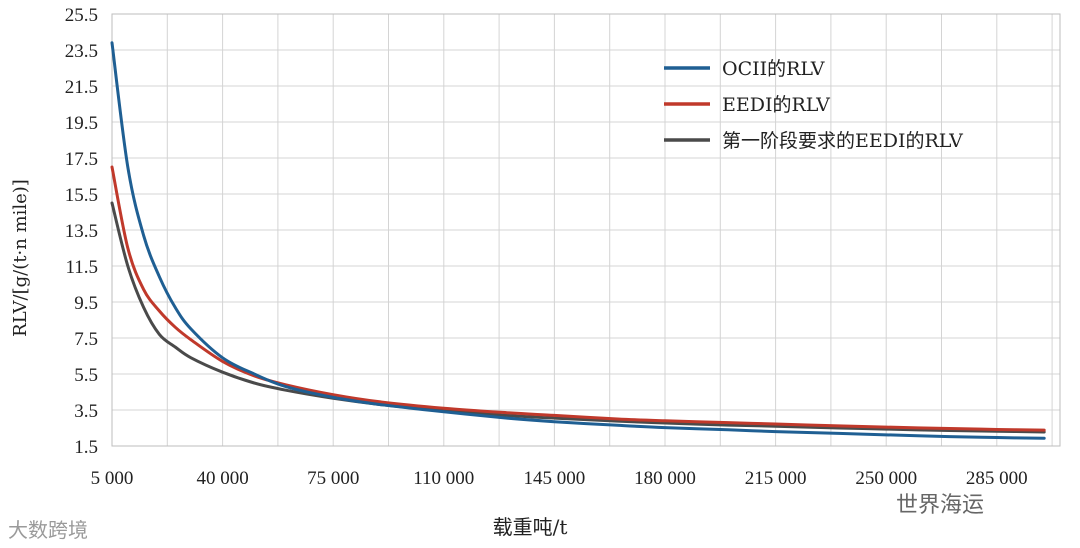  What do you see at coordinates (555, 478) in the screenshot?
I see `x-tick-label: 145 000` at bounding box center [555, 478].